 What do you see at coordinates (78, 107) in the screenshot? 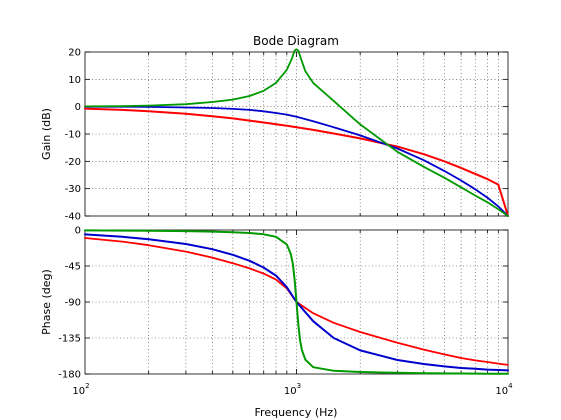
I see `gain-y-tick-label: 0` at bounding box center [78, 107].